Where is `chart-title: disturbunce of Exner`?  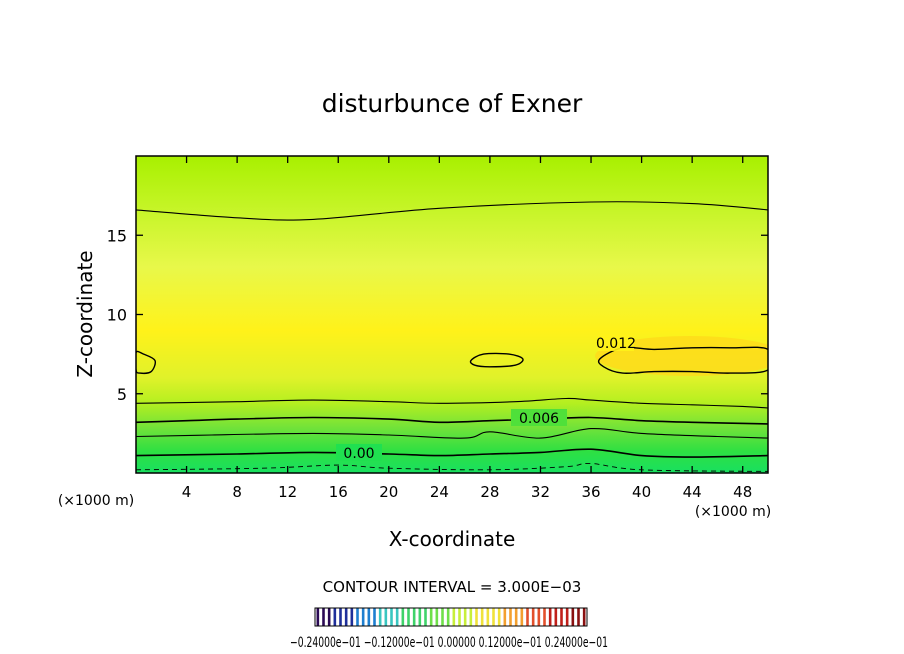
chart-title: disturbunce of Exner is located at coordinates (452, 103).